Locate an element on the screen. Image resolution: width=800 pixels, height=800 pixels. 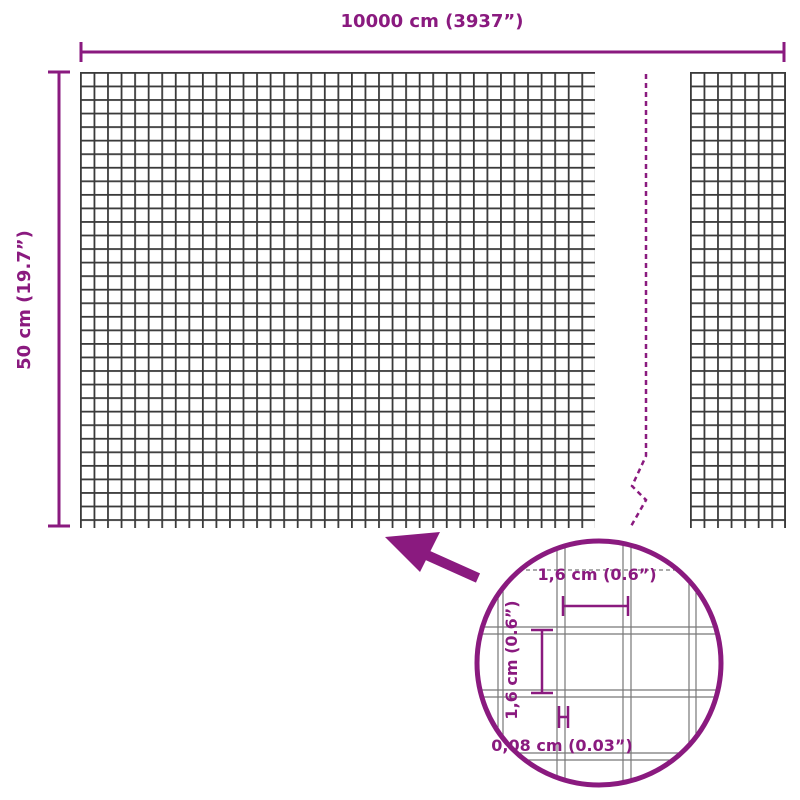
wire-thickness-label: 0,08 cm (0.03”) is located at coordinates (561, 745).